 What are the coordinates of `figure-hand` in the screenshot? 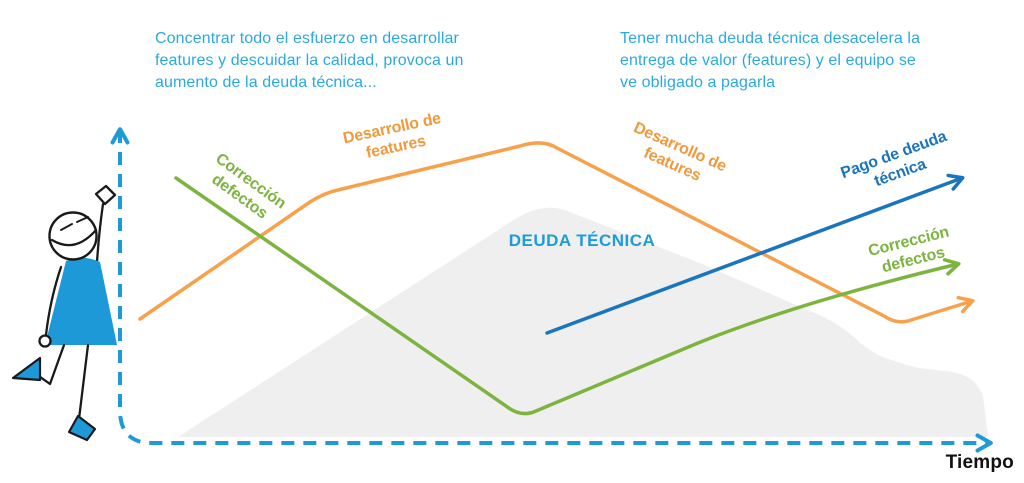 It's located at (45, 341).